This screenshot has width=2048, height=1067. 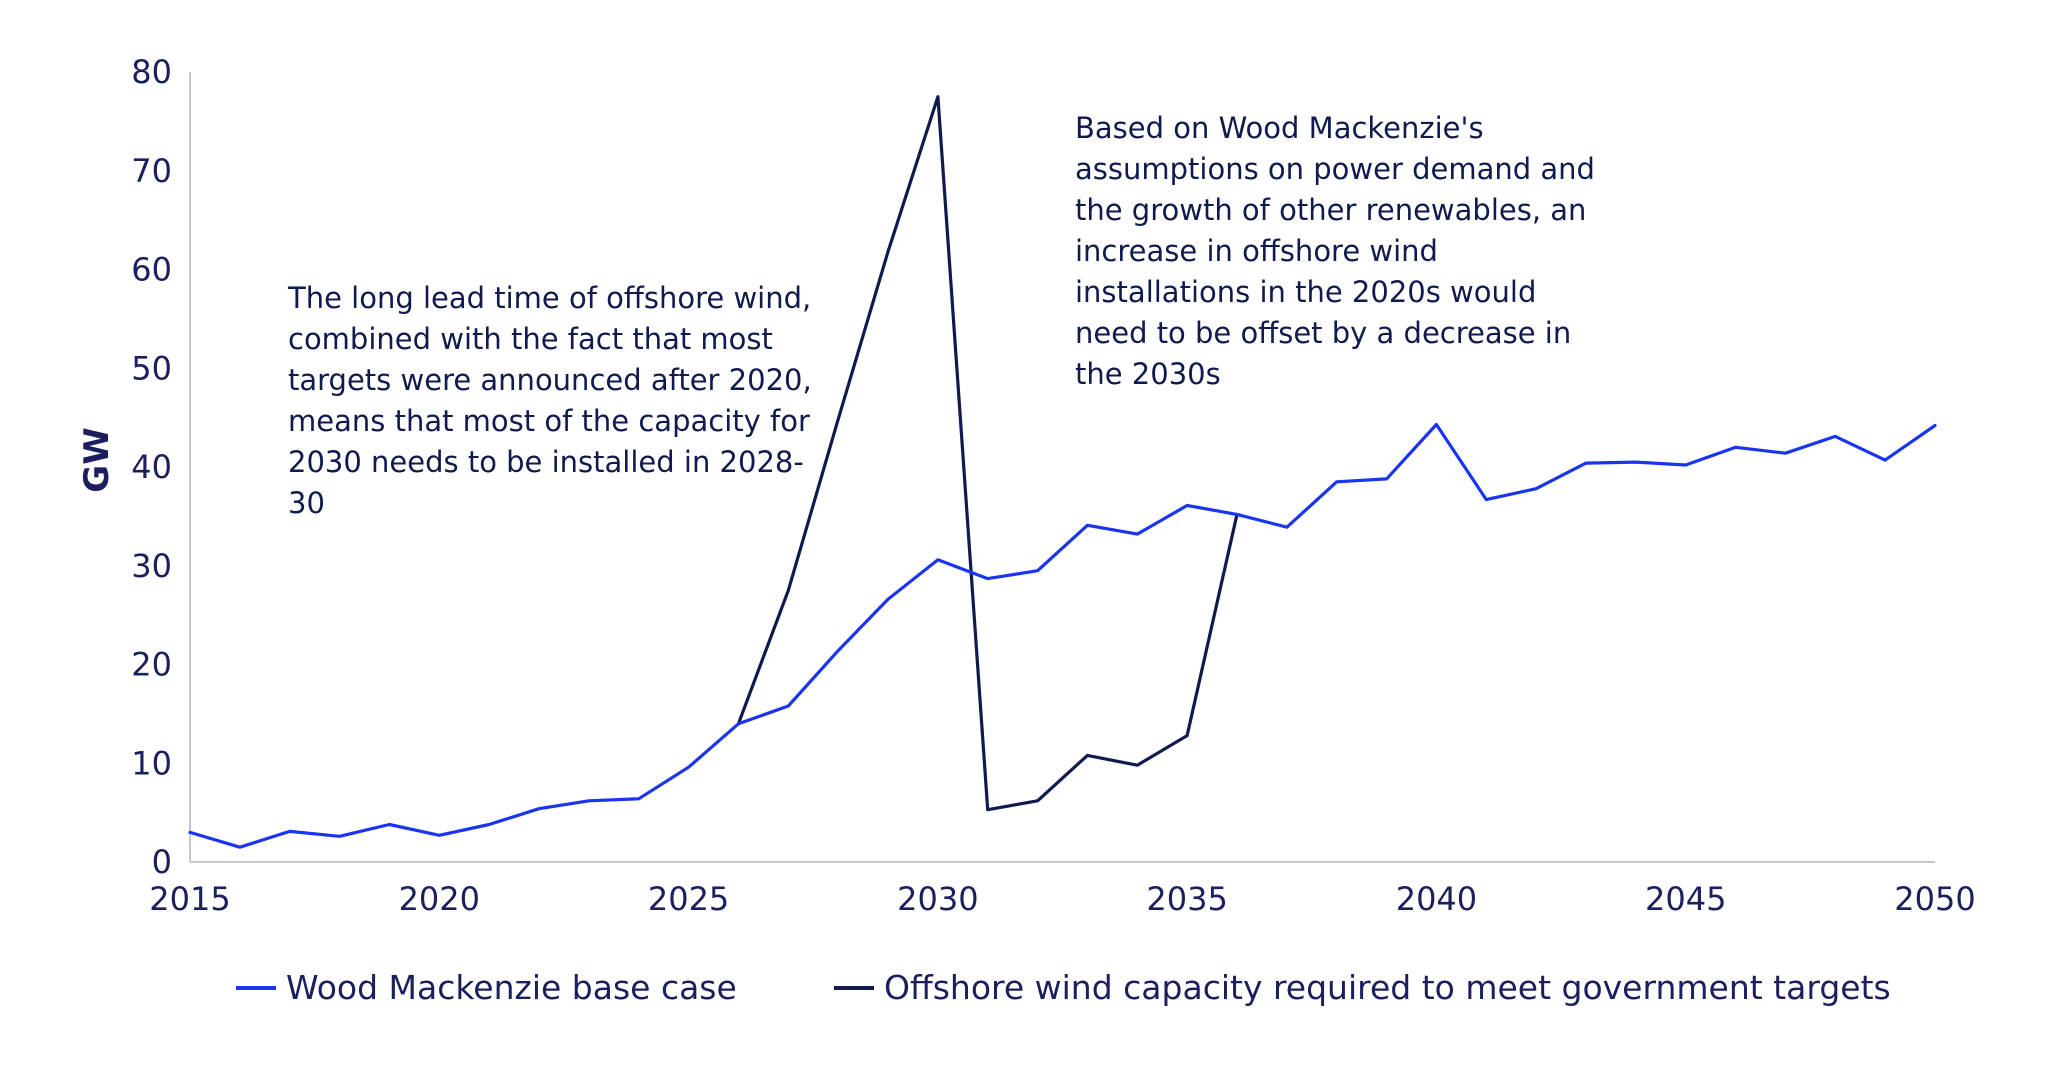 What do you see at coordinates (1436, 899) in the screenshot?
I see `x-tick-label: 2040` at bounding box center [1436, 899].